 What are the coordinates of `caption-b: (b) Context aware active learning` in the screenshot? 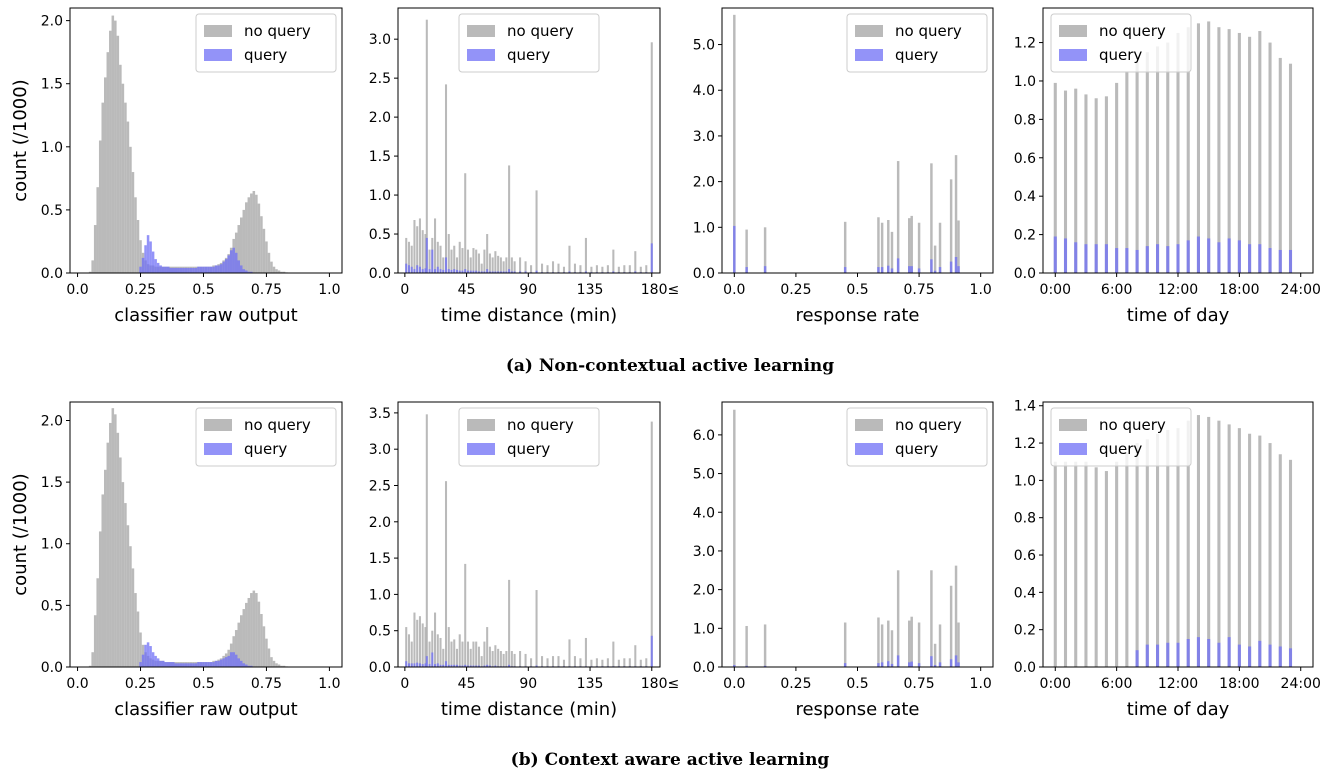 It's located at (670, 760).